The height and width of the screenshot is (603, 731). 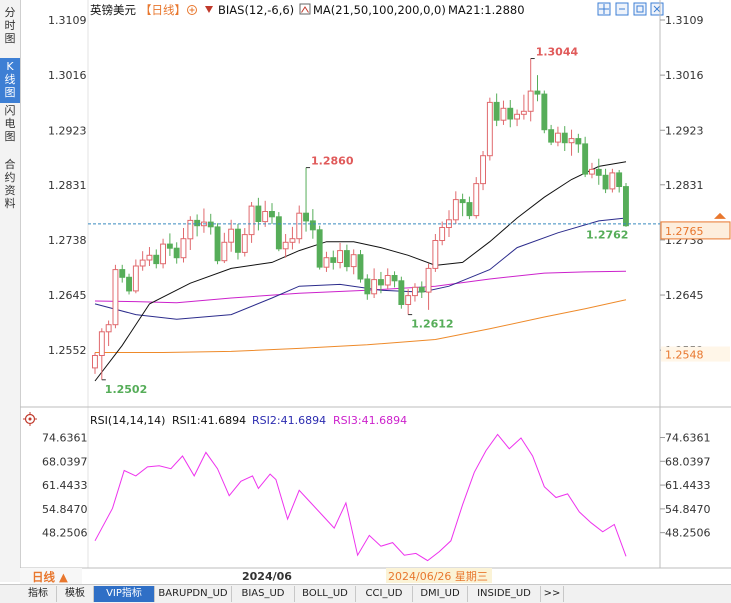 I want to click on bottom-tab-7: DMI_UD, so click(x=440, y=594).